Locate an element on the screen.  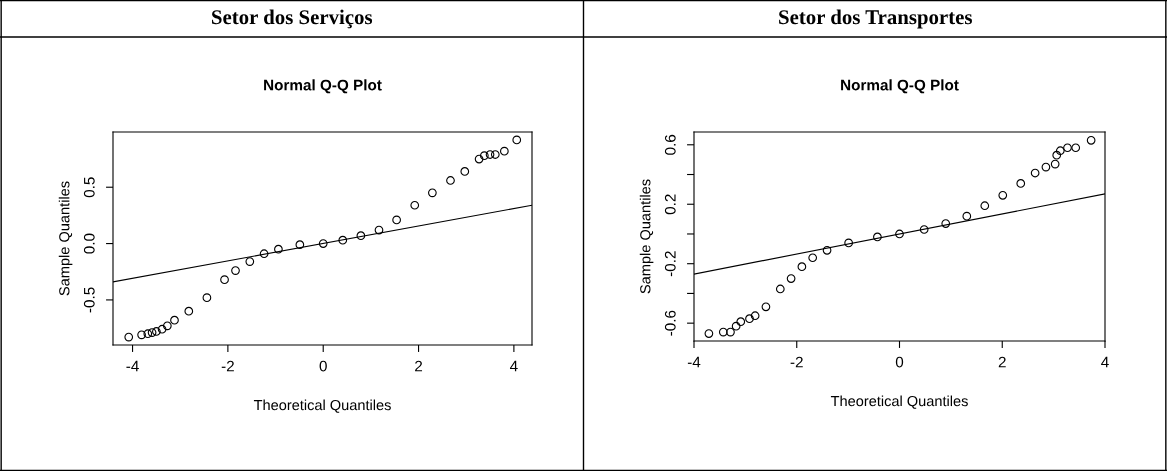
y-tick-label: -0.2 is located at coordinates (670, 264).